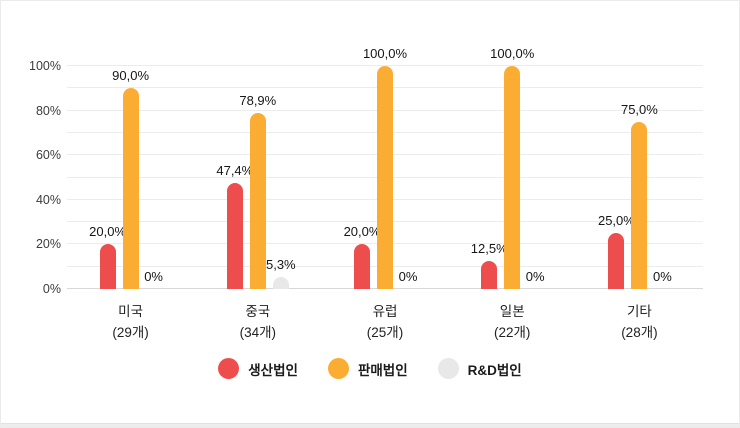  What do you see at coordinates (385, 65) in the screenshot?
I see `gridline` at bounding box center [385, 65].